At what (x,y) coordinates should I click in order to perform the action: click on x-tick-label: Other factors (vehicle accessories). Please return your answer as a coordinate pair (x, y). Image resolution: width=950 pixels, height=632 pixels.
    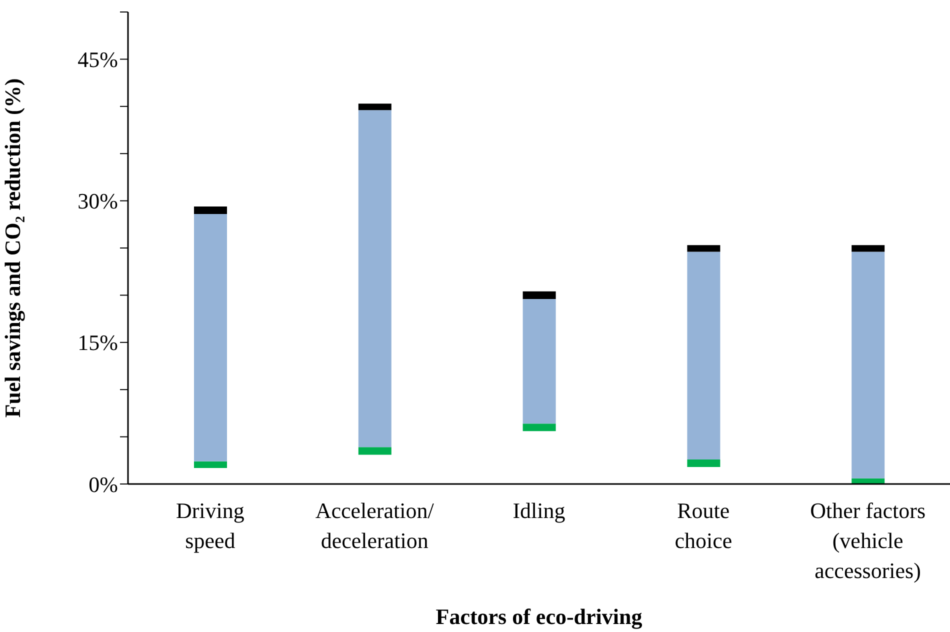
    Looking at the image, I should click on (868, 540).